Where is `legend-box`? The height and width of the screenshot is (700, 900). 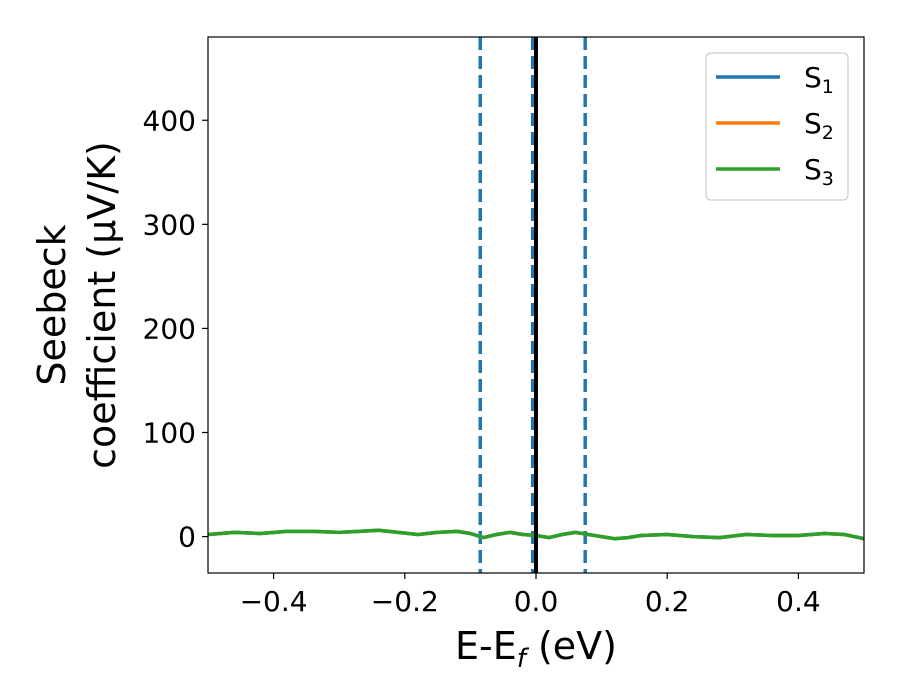 legend-box is located at coordinates (777, 126).